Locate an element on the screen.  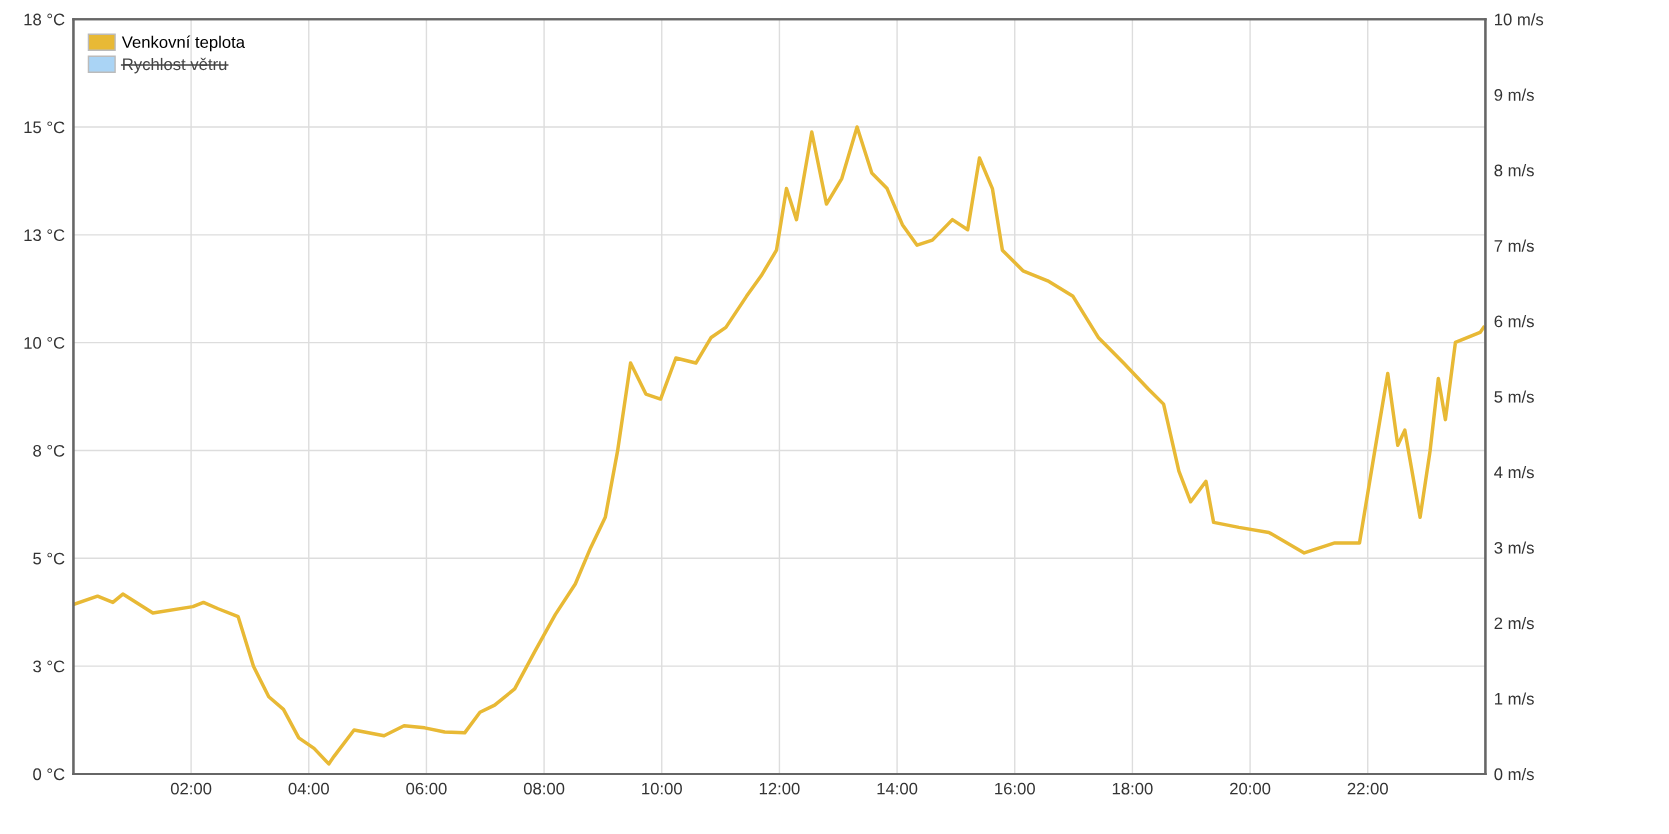
x-tick-label: 08:00 is located at coordinates (544, 788).